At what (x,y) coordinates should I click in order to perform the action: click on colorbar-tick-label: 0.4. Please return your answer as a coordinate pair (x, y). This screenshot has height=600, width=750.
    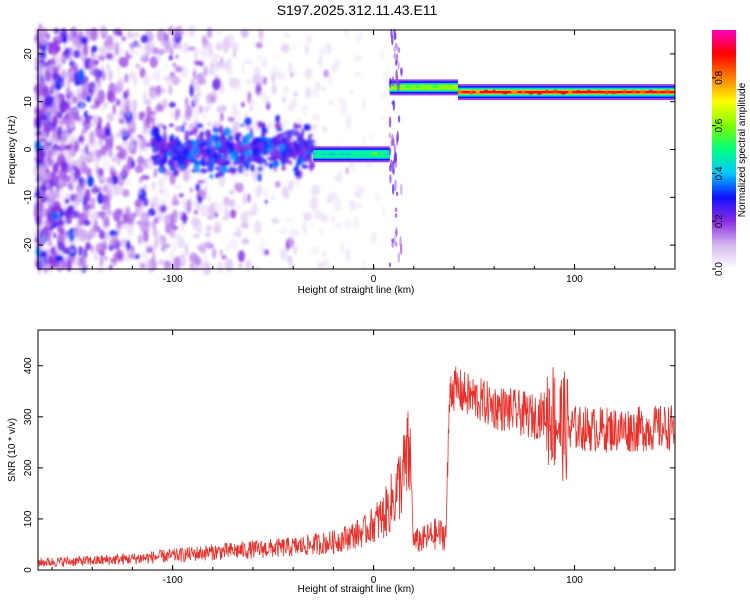
    Looking at the image, I should click on (719, 173).